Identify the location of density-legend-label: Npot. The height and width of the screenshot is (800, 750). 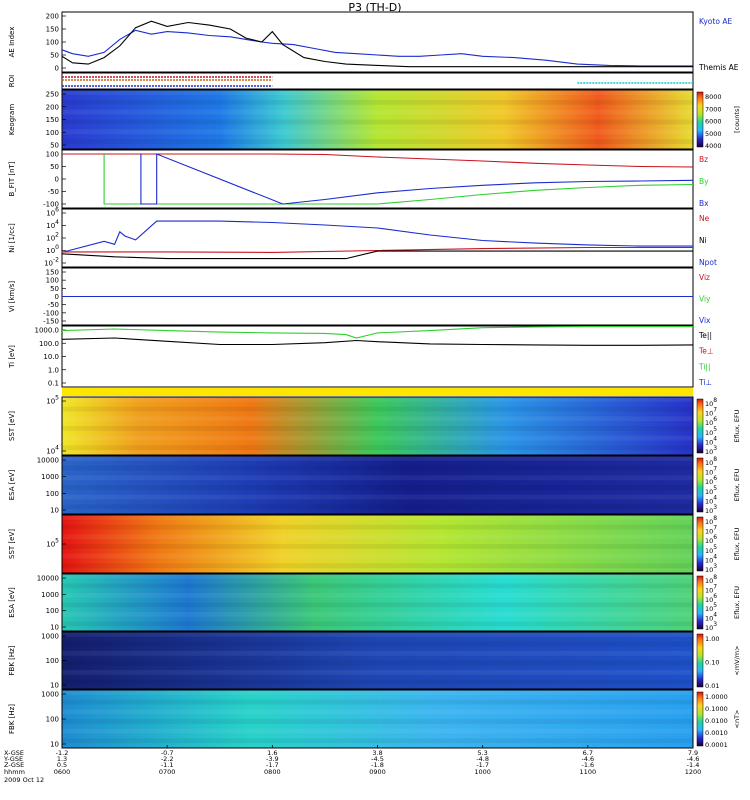
(708, 262).